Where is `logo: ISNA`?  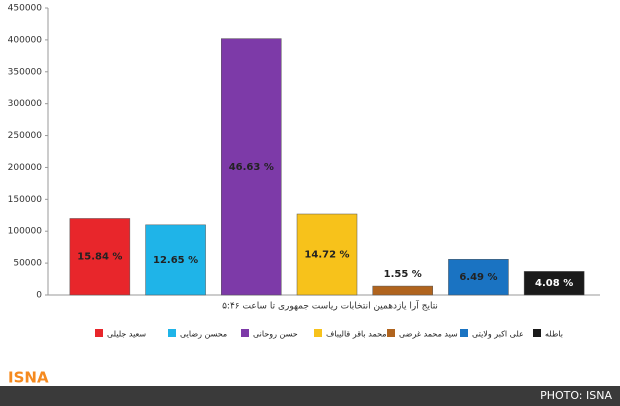
logo: ISNA is located at coordinates (28, 378).